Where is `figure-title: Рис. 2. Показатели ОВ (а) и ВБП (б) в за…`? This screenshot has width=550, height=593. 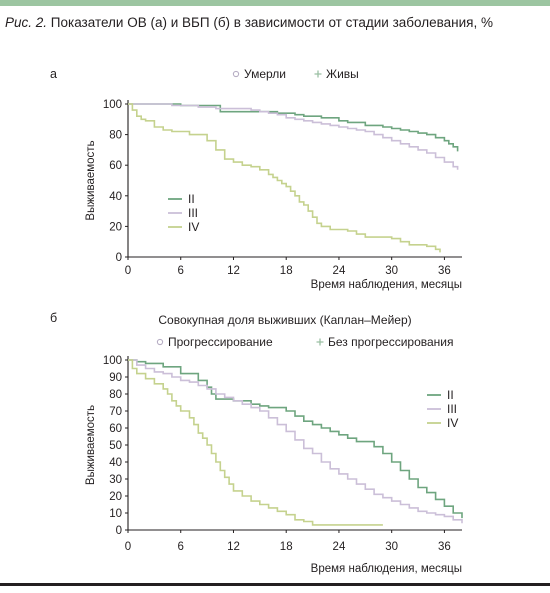
figure-title: Рис. 2. Показатели ОВ (а) и ВБП (б) в за… is located at coordinates (249, 22).